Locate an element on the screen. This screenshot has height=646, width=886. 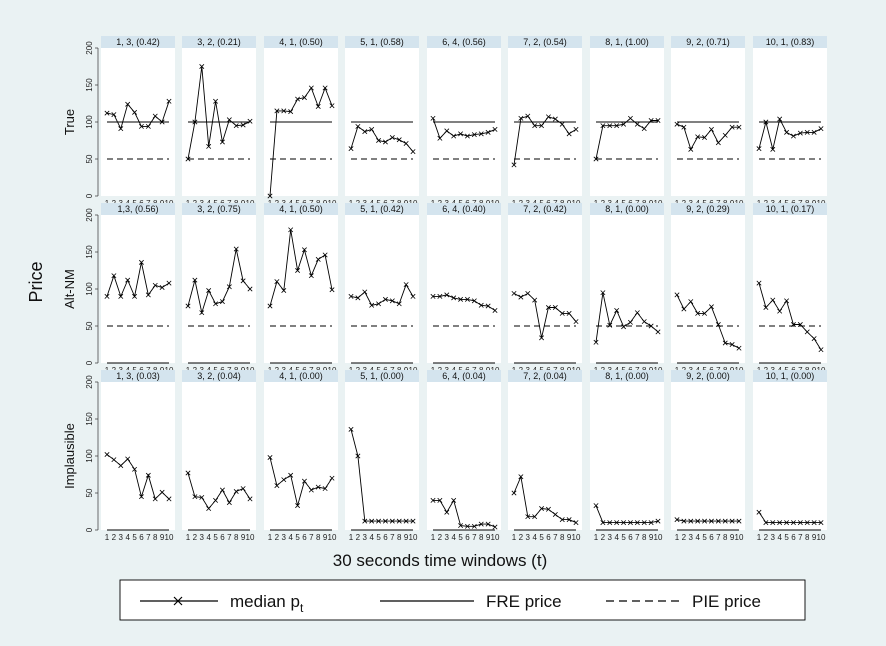
panel-title: 9, 2, (0.29) is located at coordinates (708, 209).